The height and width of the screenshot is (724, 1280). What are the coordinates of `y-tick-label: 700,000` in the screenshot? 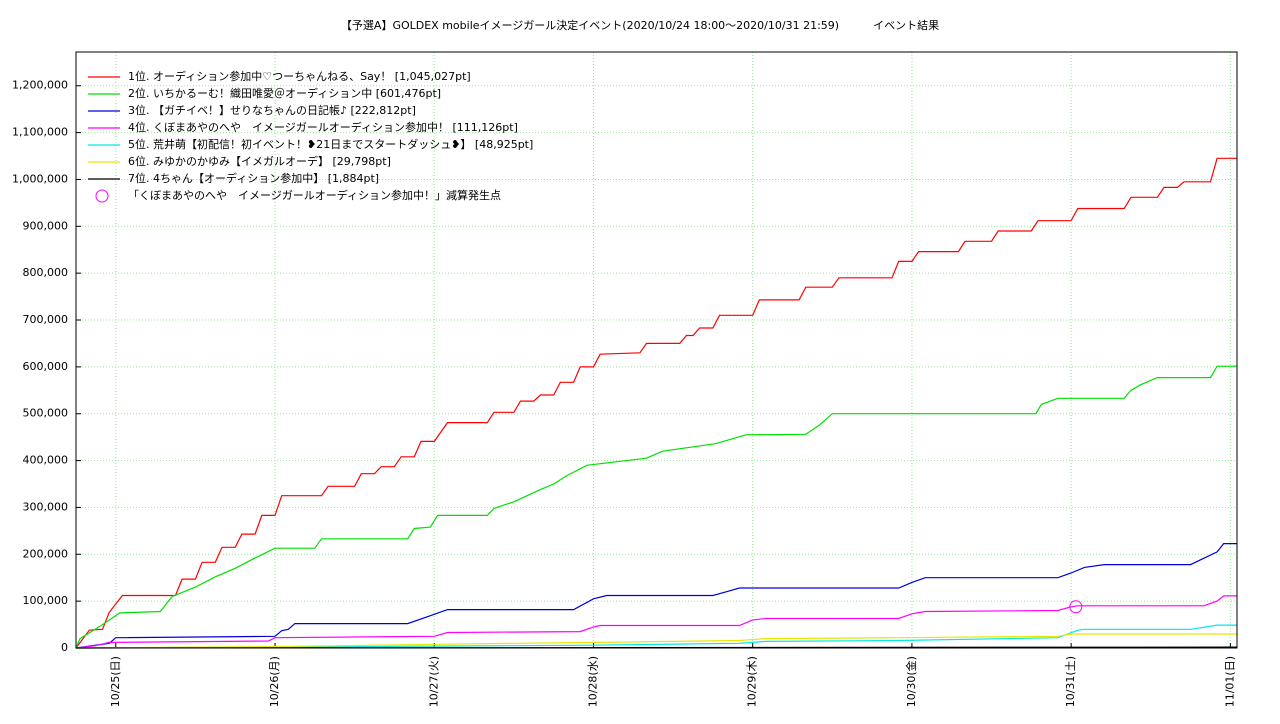 It's located at (46, 319).